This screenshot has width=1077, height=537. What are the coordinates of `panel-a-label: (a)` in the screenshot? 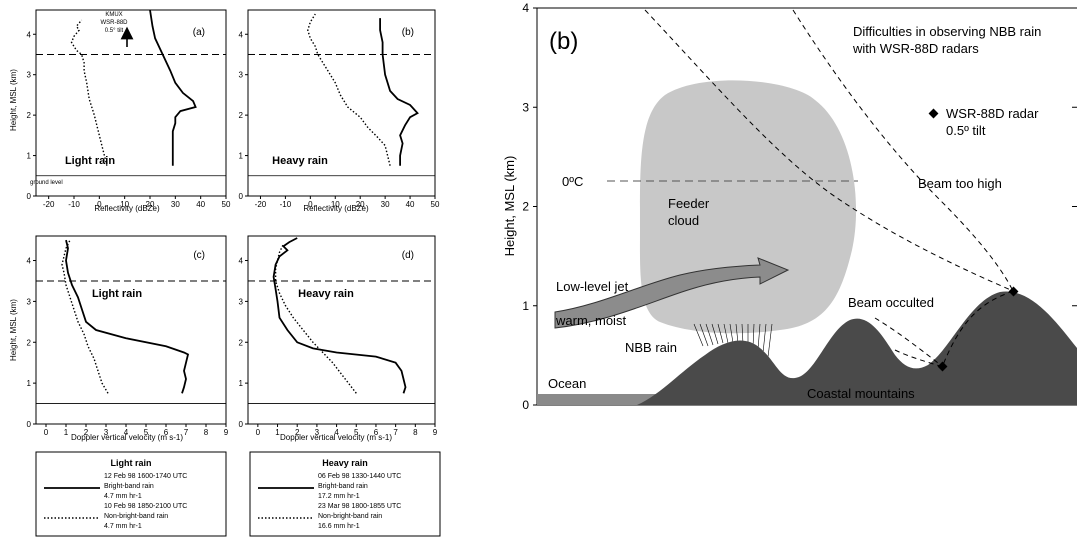 It's located at (199, 32).